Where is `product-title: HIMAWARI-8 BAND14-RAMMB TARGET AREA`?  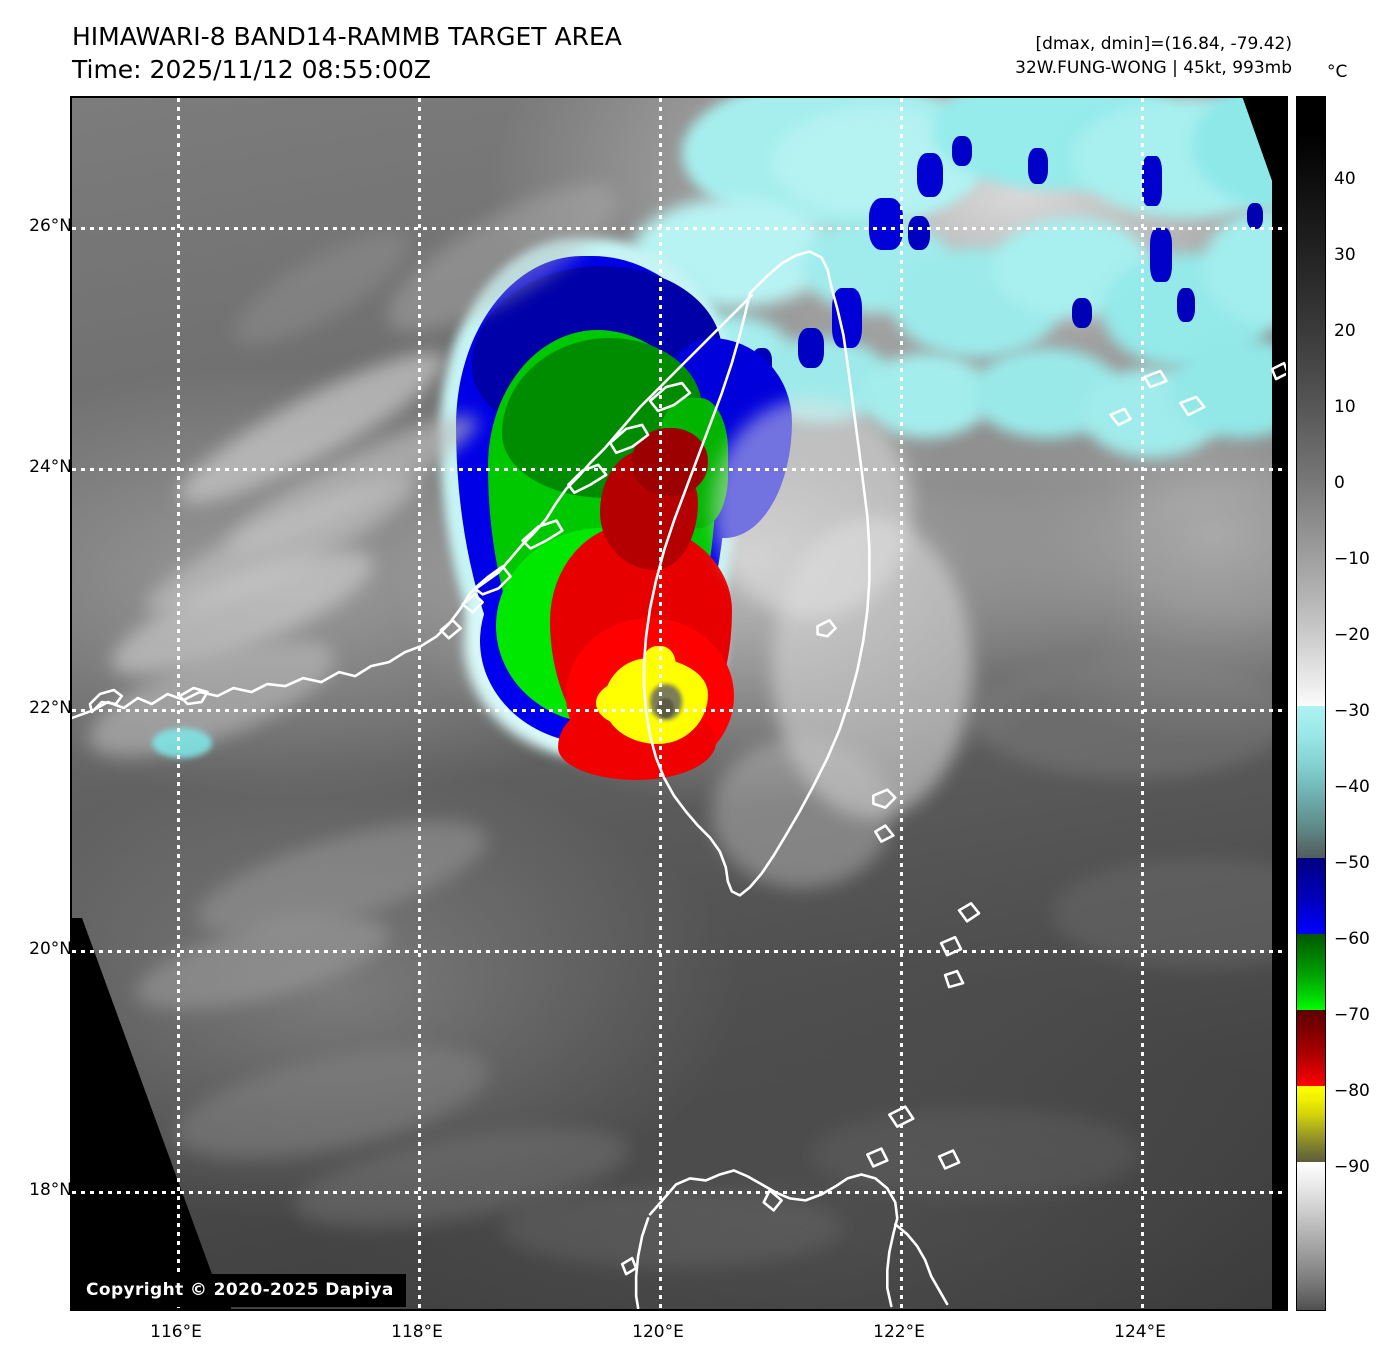
product-title: HIMAWARI-8 BAND14-RAMMB TARGET AREA is located at coordinates (347, 36).